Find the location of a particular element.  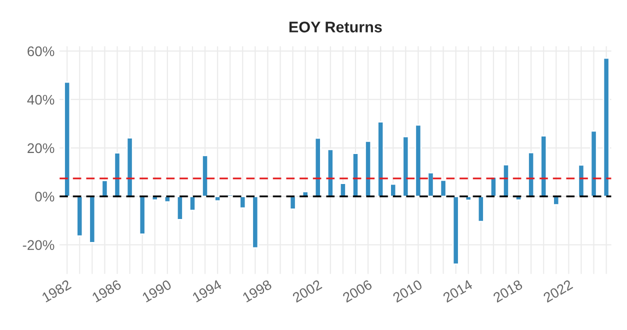

x-tick-label: 2010 is located at coordinates (407, 291).